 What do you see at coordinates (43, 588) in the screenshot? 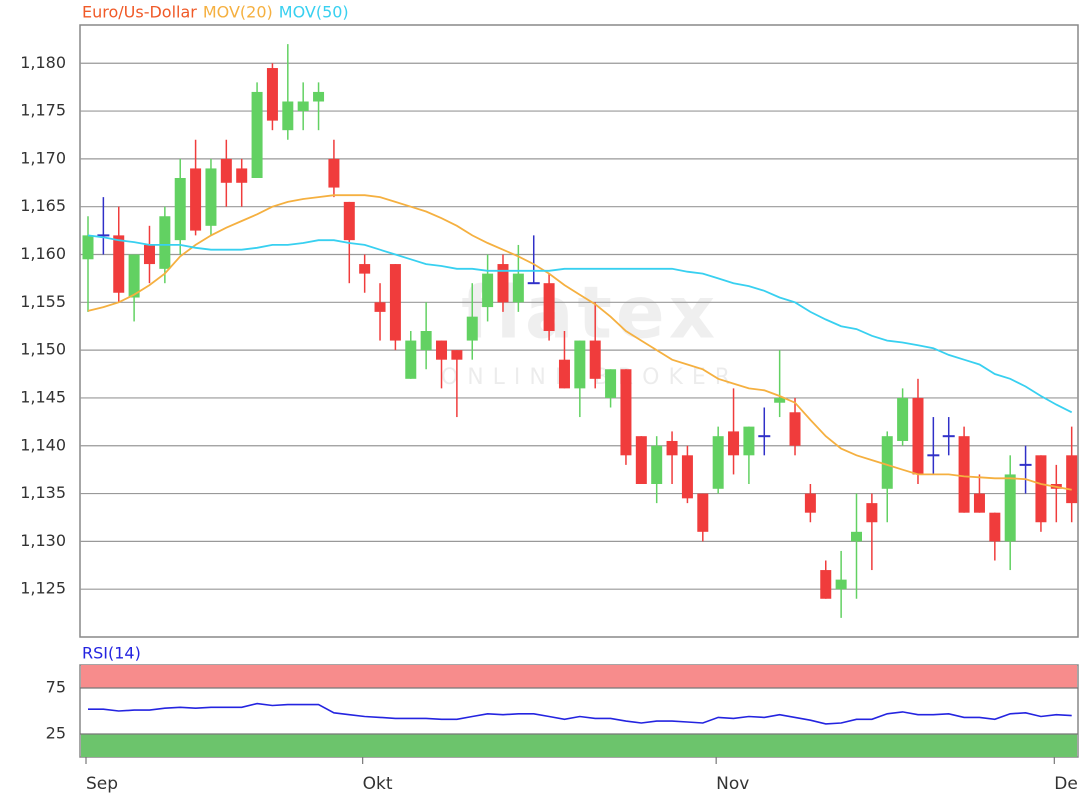
I see `y-tick-label: 1,125` at bounding box center [43, 588].